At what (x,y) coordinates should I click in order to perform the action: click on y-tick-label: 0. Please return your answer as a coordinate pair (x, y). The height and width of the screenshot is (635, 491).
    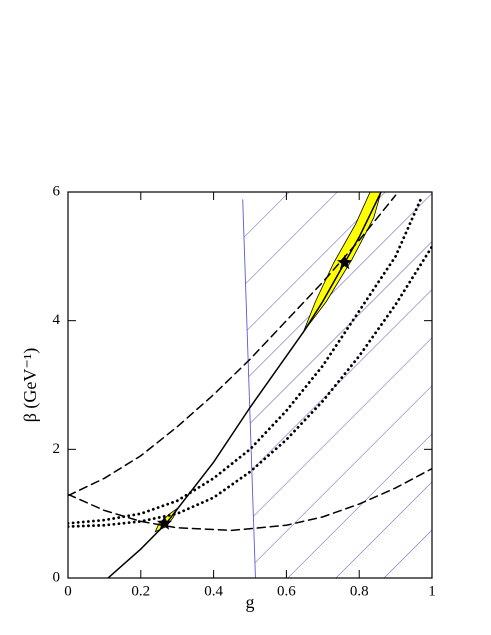
    Looking at the image, I should click on (57, 577).